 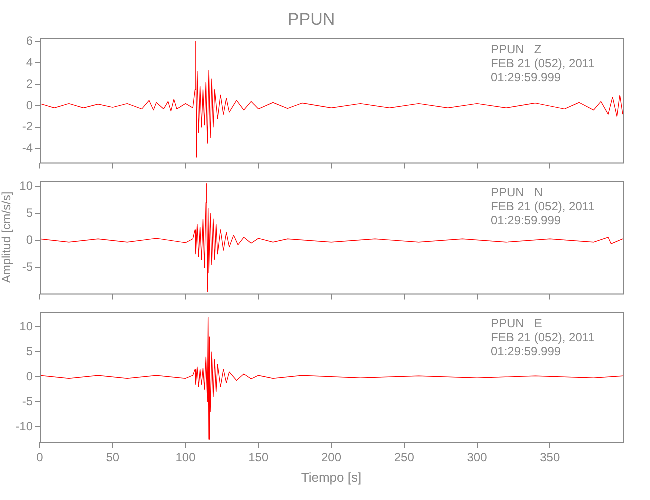 What do you see at coordinates (517, 193) in the screenshot?
I see `annotation: PPUN N` at bounding box center [517, 193].